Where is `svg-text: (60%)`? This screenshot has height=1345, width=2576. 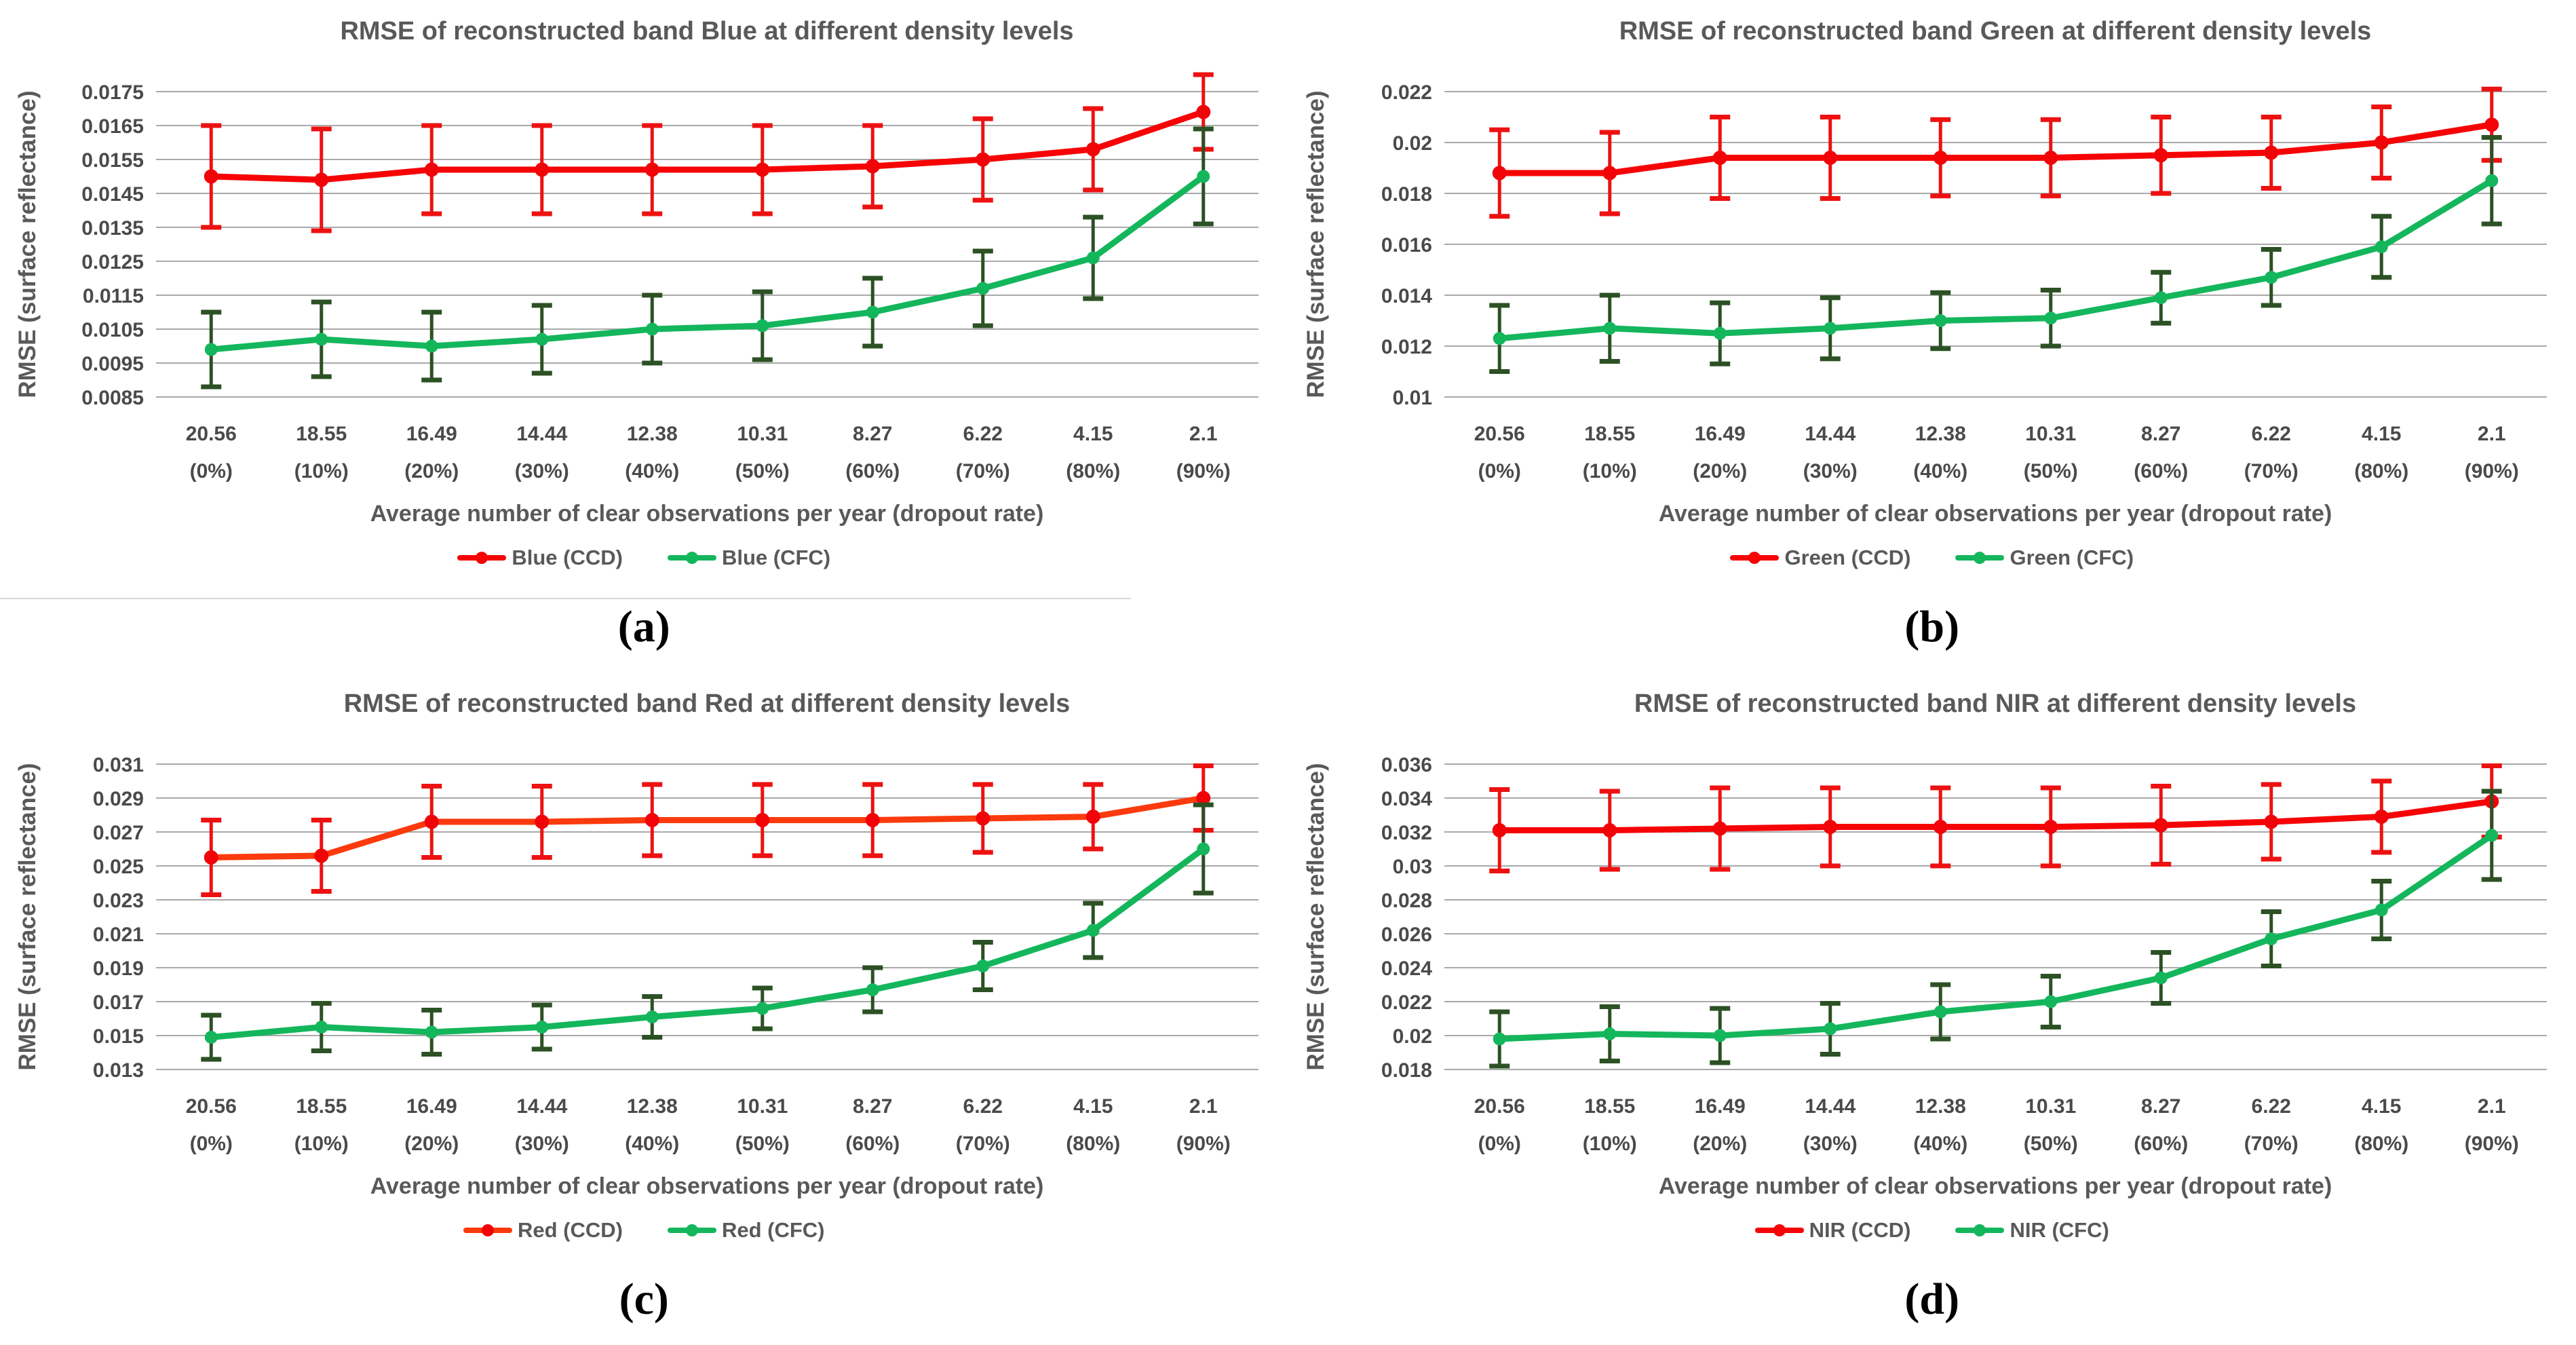 svg-text: (60%) is located at coordinates (2161, 471).